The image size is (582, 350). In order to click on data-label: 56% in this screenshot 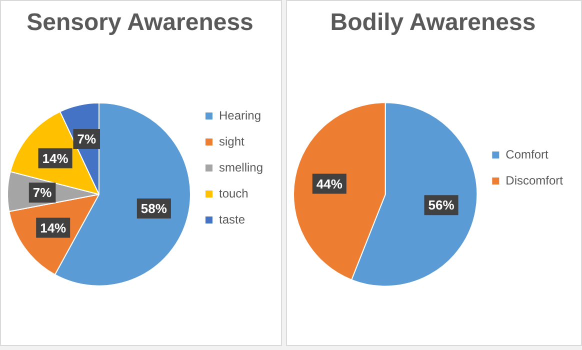, I will do `click(441, 205)`.